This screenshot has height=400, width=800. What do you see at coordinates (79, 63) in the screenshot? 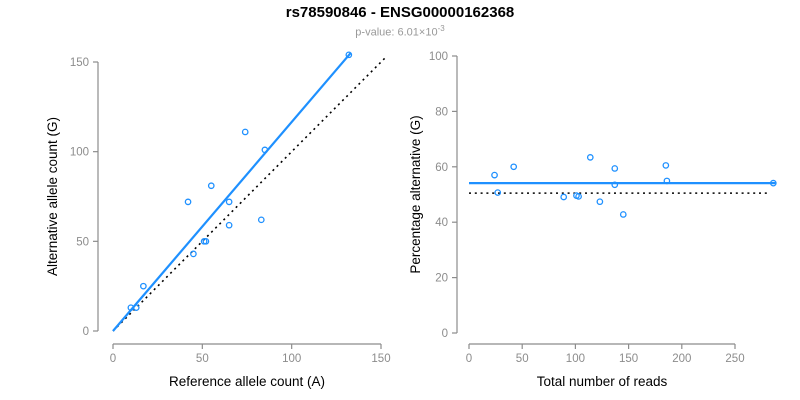
I see `y-tick-label: 150` at bounding box center [79, 63].